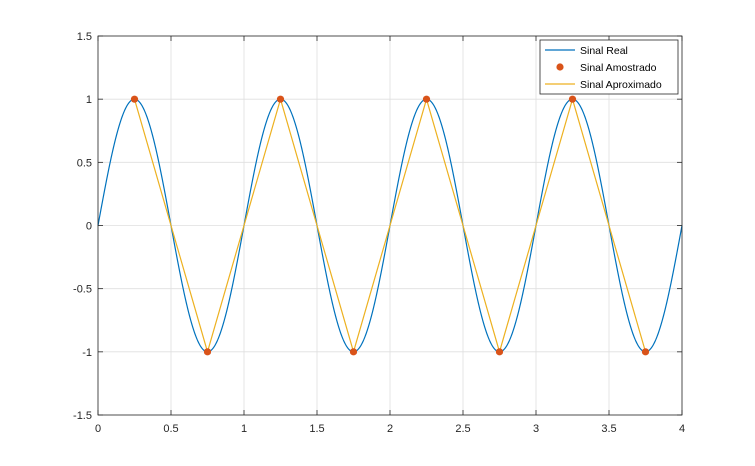  I want to click on x-tick-label: 3, so click(536, 429).